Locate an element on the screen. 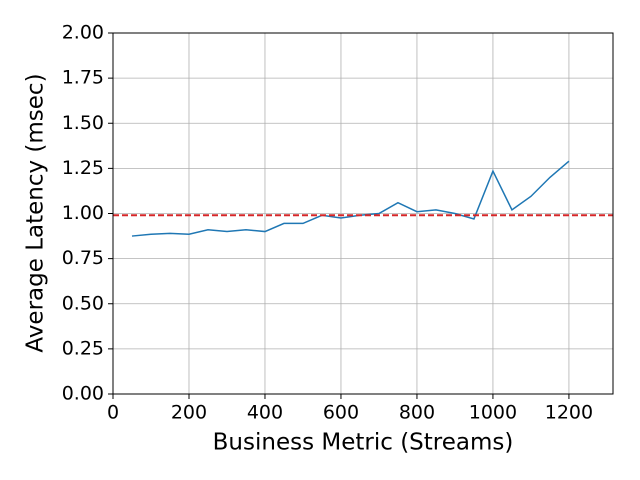 Image resolution: width=640 pixels, height=480 pixels. y-tick-label: 1.50 is located at coordinates (83, 123).